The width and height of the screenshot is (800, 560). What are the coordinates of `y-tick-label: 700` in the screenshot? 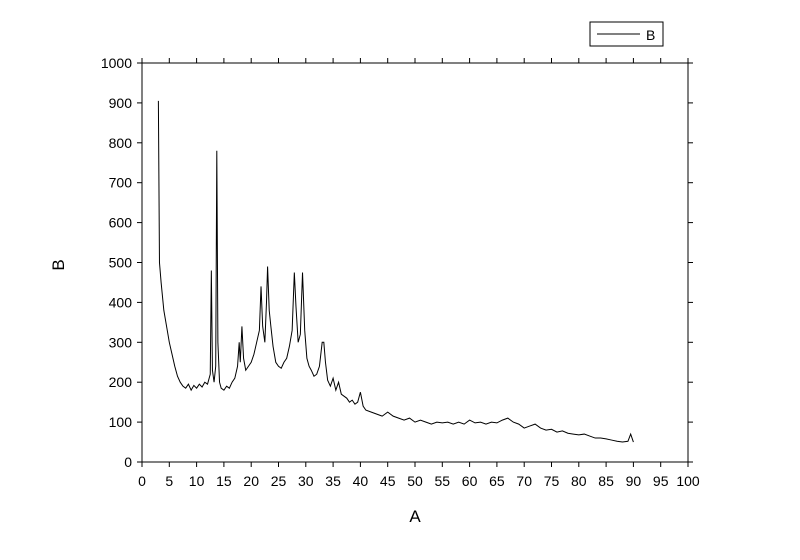 It's located at (121, 183).